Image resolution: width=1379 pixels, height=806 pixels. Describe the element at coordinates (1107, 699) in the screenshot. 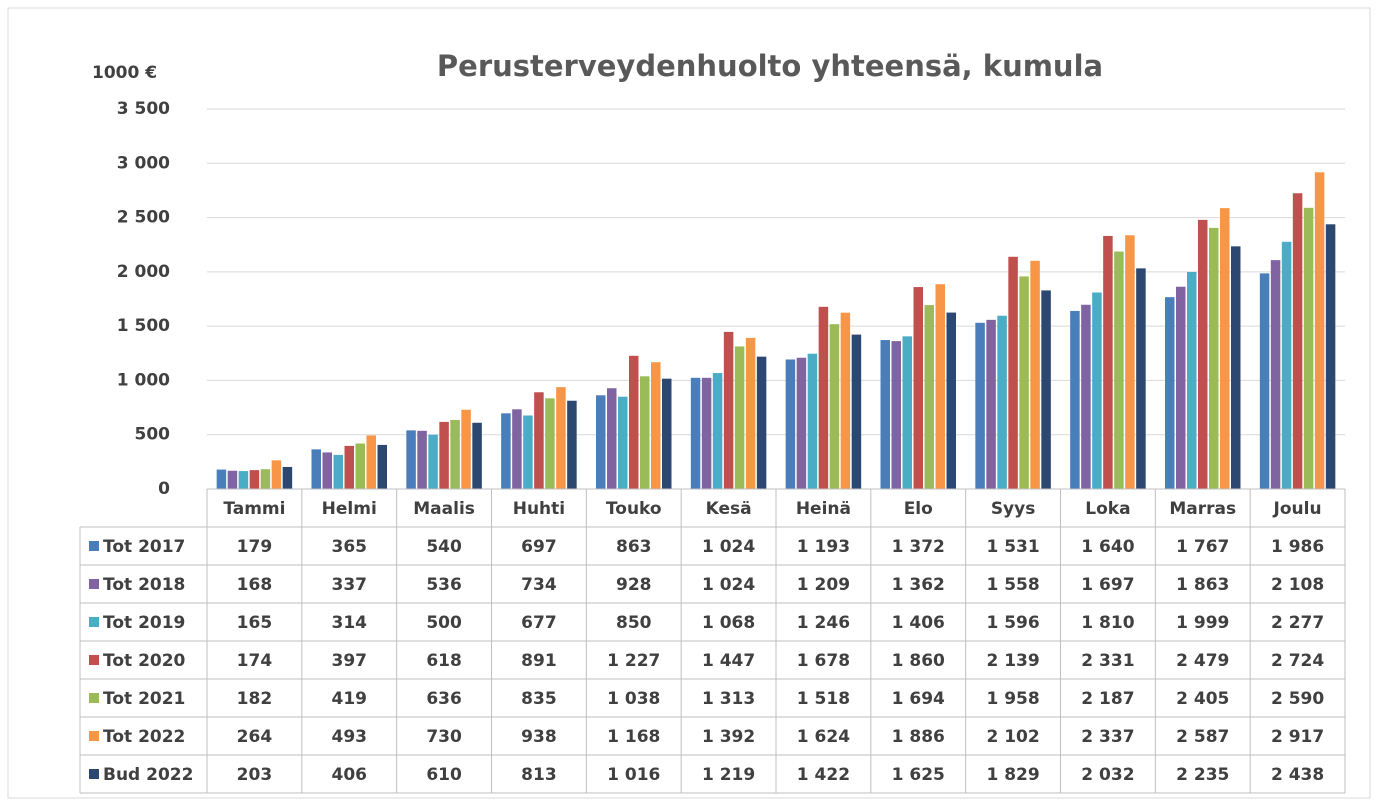

I see `table-value: 2 187` at that location.